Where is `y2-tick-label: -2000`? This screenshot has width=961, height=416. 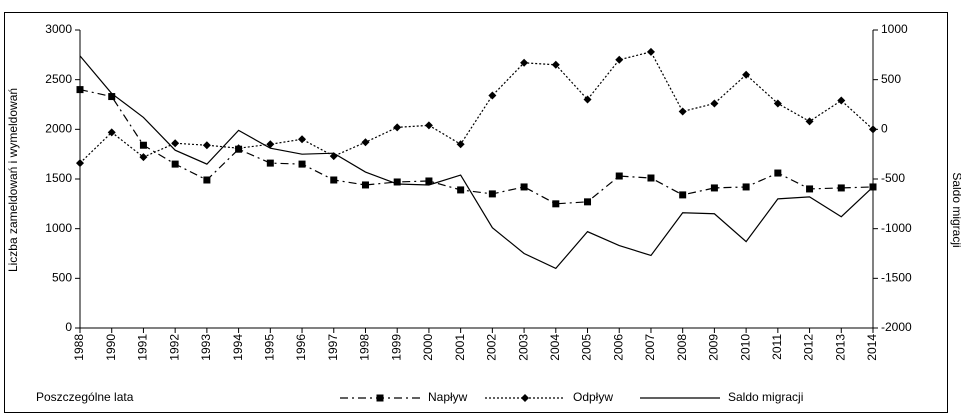
y2-tick-label: -2000 is located at coordinates (896, 327).